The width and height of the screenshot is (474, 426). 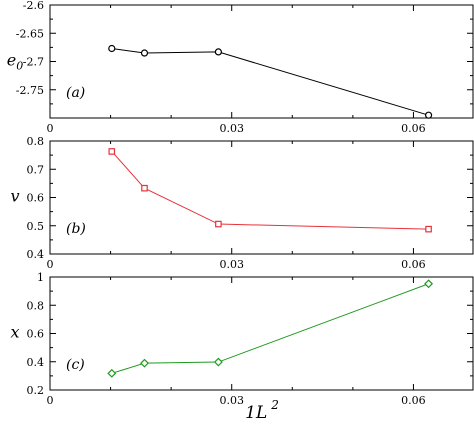 What do you see at coordinates (30, 33) in the screenshot?
I see `y-tick-label: -2.65` at bounding box center [30, 33].